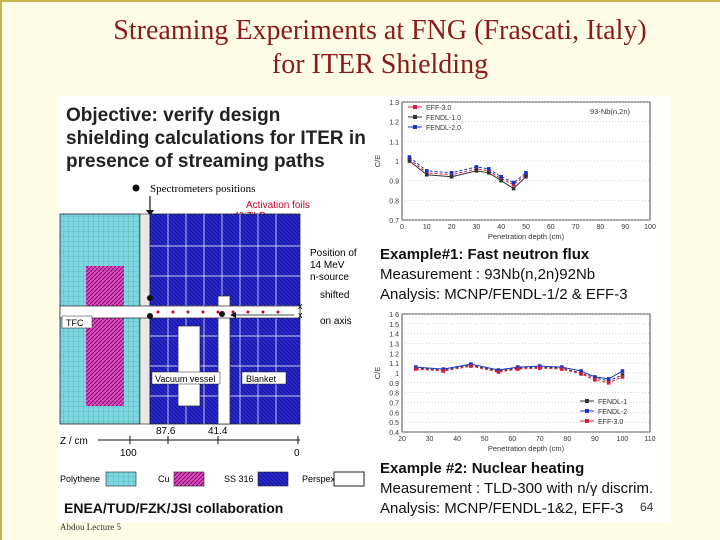 The height and width of the screenshot is (540, 720). I want to click on legend-cu-label: Cu, so click(164, 479).